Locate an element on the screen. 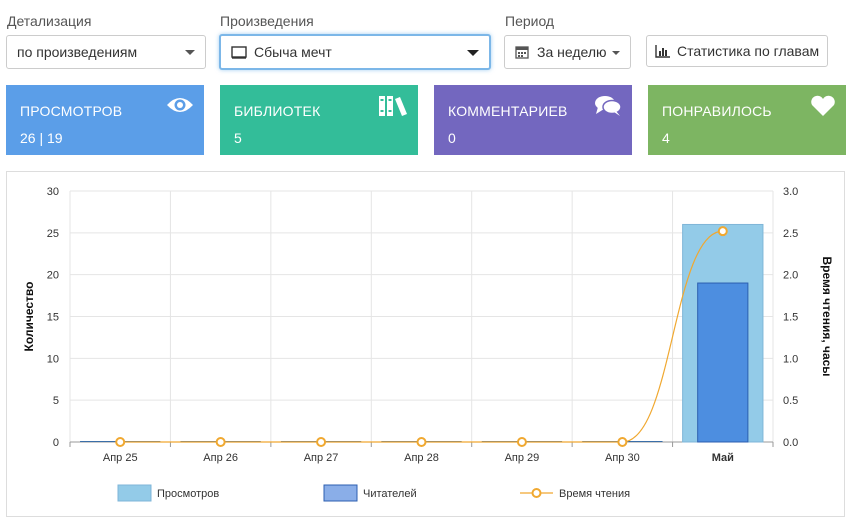 This screenshot has height=521, width=851. card-comments: КОММЕНТАРИЕВ 0 is located at coordinates (533, 120).